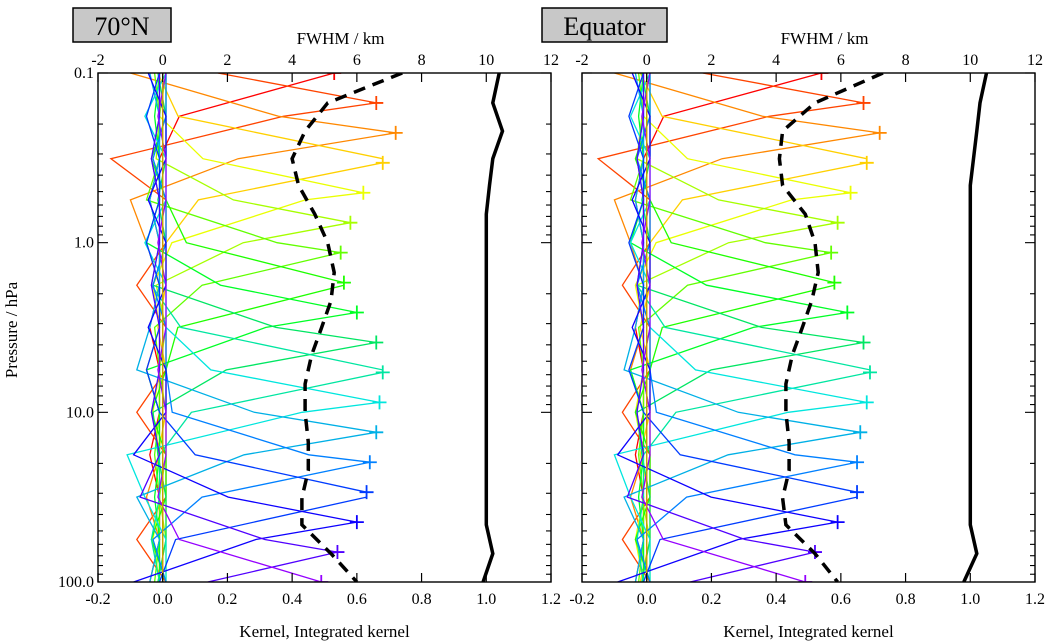 The width and height of the screenshot is (1055, 642). What do you see at coordinates (227, 599) in the screenshot?
I see `x-bottom-tick-label: 0.2` at bounding box center [227, 599].